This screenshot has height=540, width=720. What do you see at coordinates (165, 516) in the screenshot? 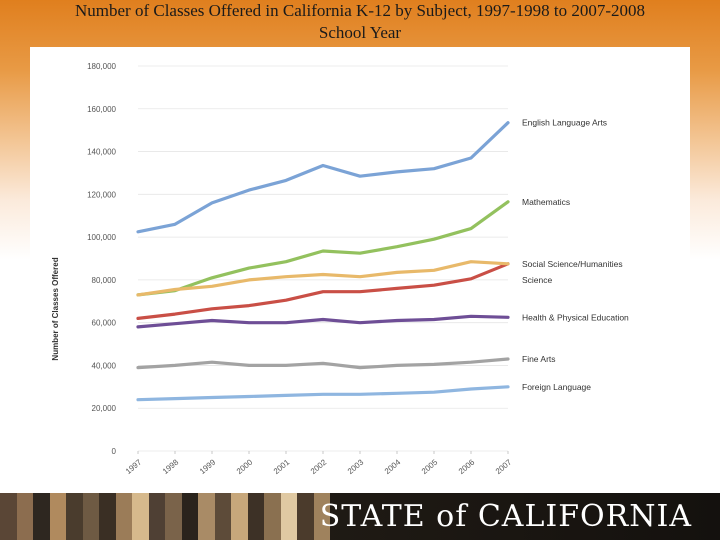
I see `footer-photo-mosaic` at bounding box center [165, 516].